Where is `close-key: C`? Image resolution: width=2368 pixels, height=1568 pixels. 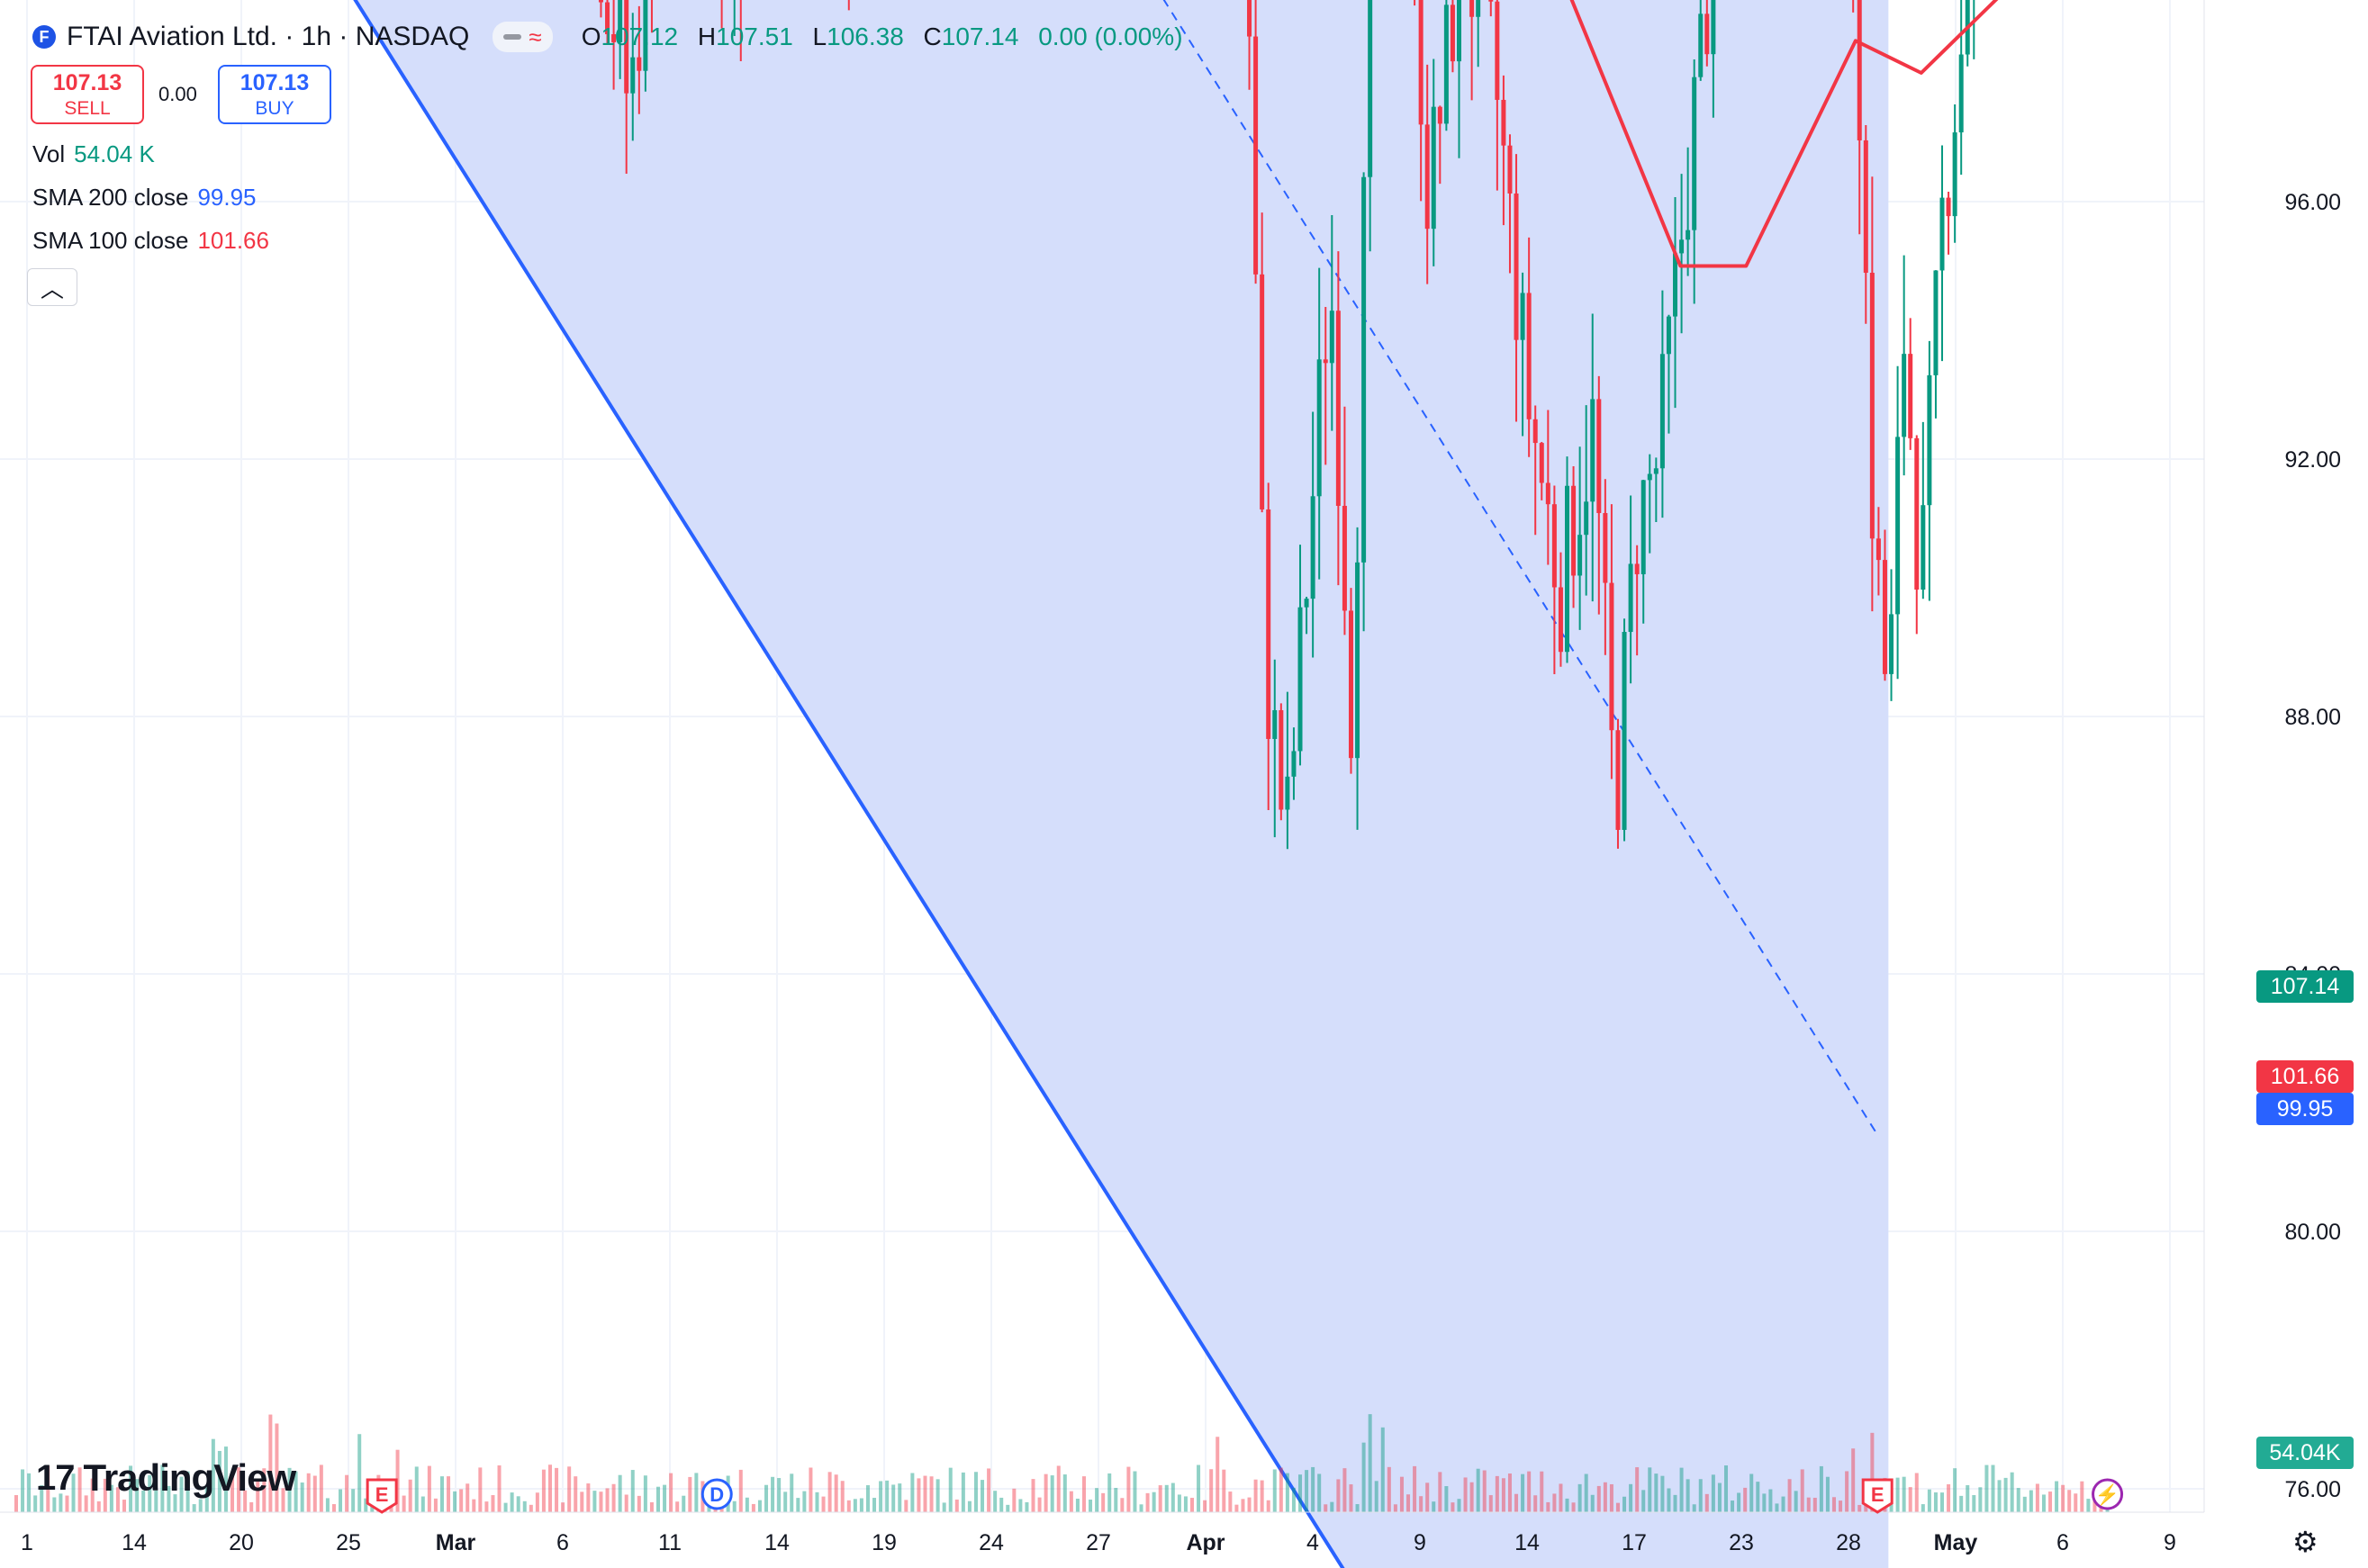 close-key: C is located at coordinates (932, 37).